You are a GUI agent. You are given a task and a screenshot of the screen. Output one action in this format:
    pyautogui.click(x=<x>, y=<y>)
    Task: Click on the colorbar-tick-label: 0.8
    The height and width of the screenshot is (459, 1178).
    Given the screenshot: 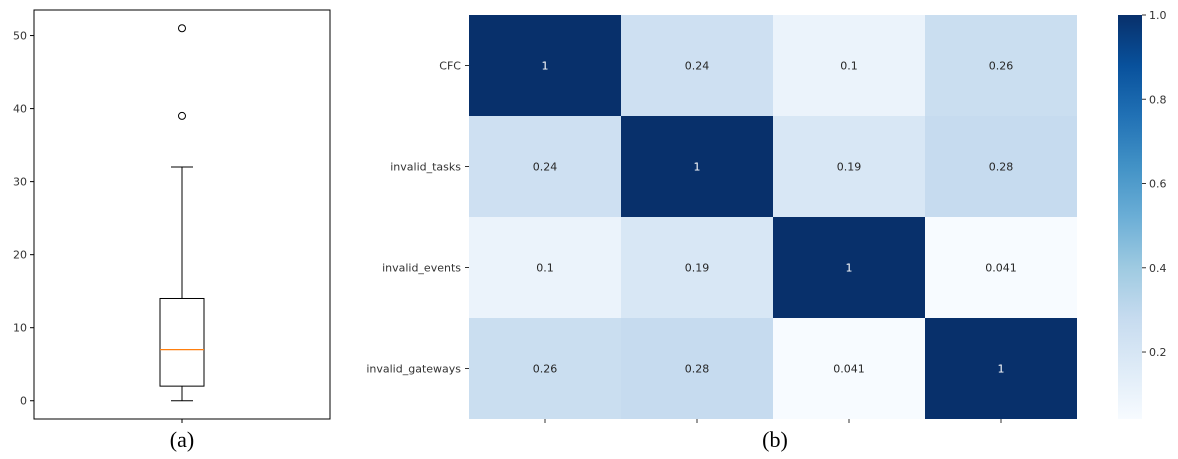 What is the action you would take?
    pyautogui.click(x=1158, y=99)
    